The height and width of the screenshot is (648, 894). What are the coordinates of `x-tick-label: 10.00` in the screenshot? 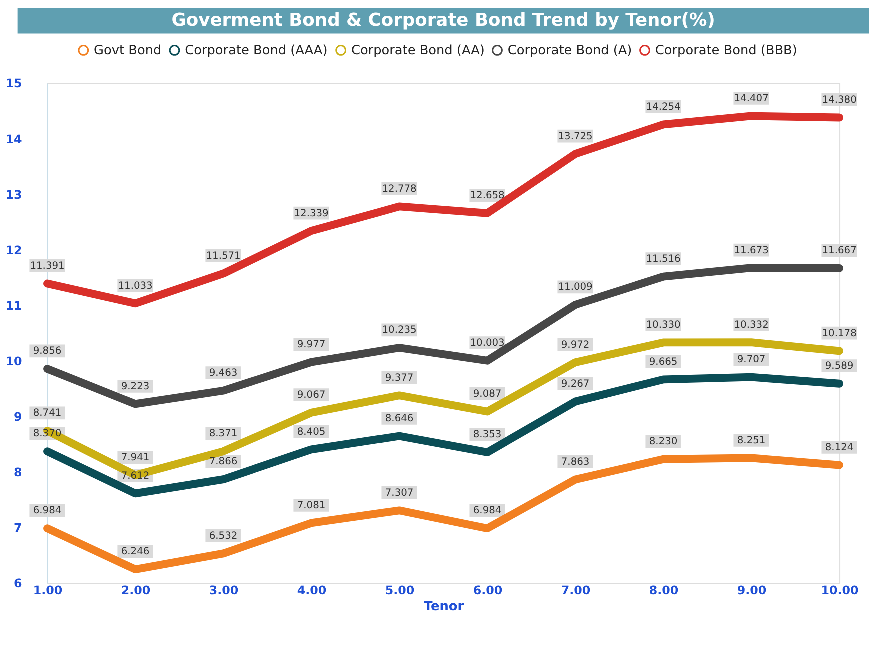 It's located at (840, 591).